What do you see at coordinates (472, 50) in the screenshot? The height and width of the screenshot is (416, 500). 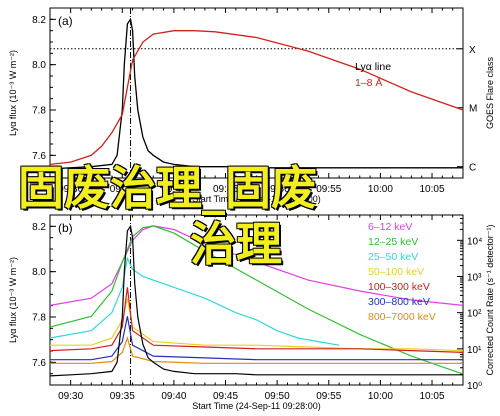 I see `right-tick-label: X` at bounding box center [472, 50].